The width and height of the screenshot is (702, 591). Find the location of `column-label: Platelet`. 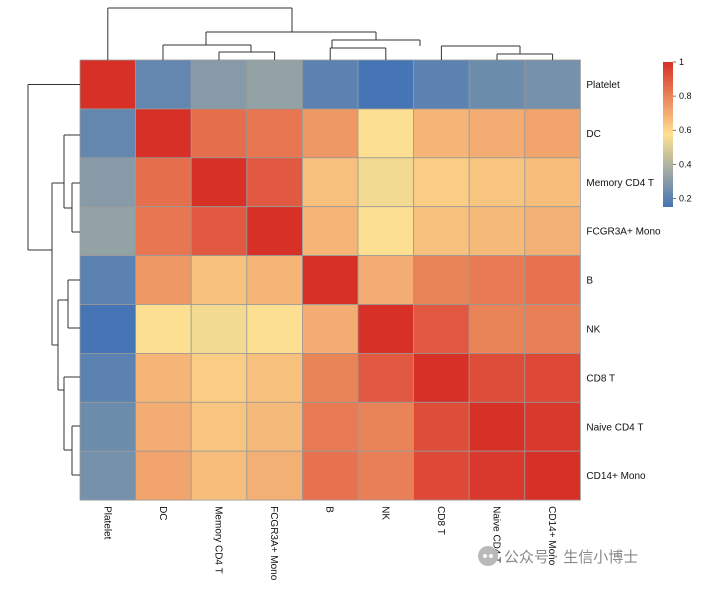

column-label: Platelet is located at coordinates (106, 523).